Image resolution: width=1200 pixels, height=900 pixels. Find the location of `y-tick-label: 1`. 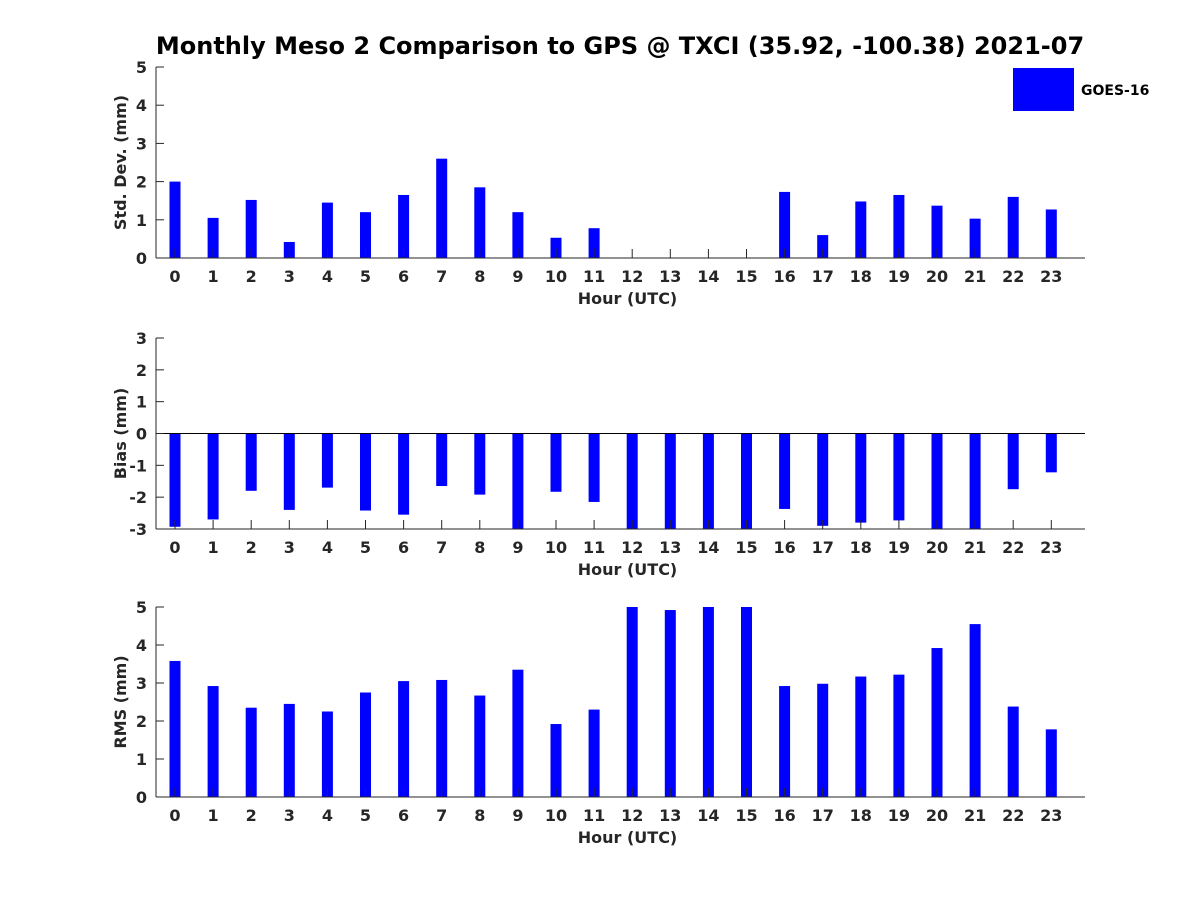

y-tick-label: 1 is located at coordinates (141, 759).